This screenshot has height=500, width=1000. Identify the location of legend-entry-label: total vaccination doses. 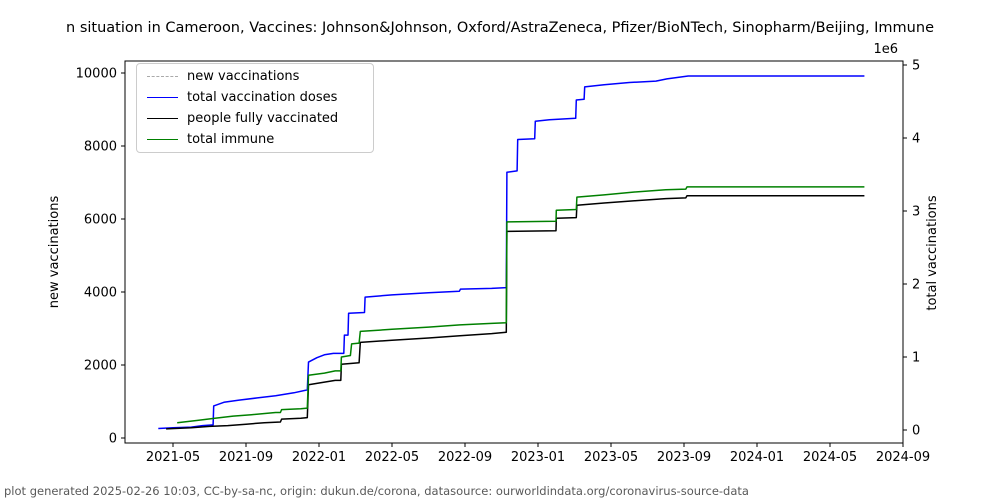
(262, 97).